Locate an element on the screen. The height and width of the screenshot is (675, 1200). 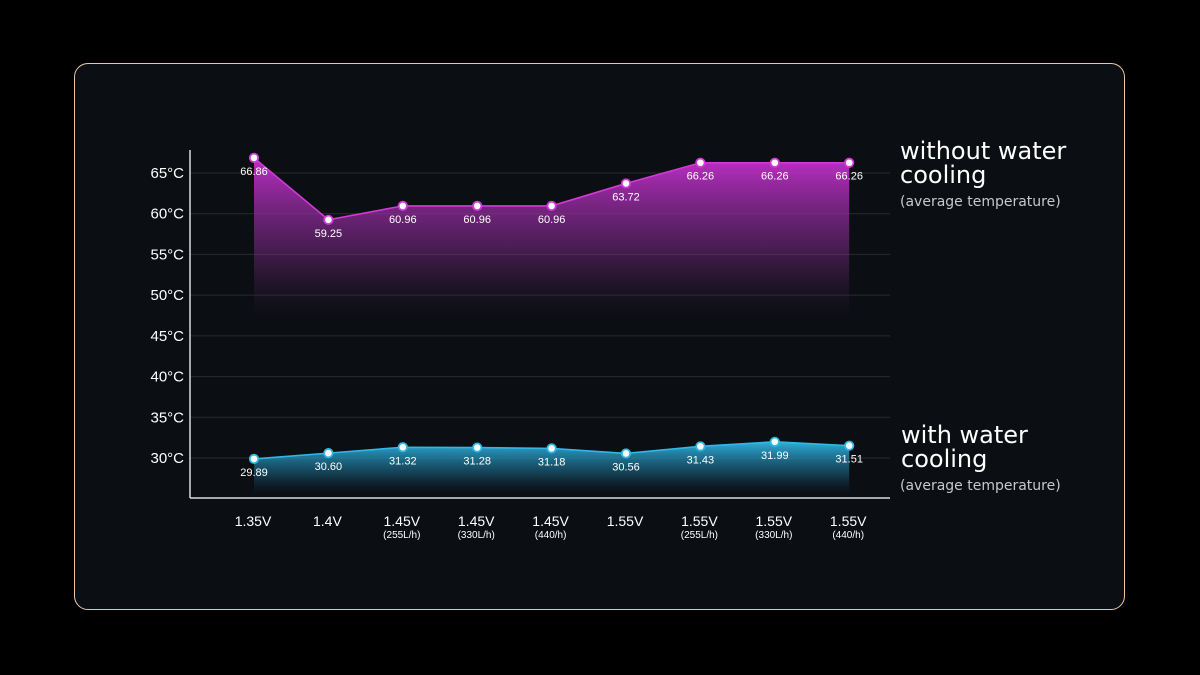
y-tick-label: 35°C is located at coordinates (167, 417).